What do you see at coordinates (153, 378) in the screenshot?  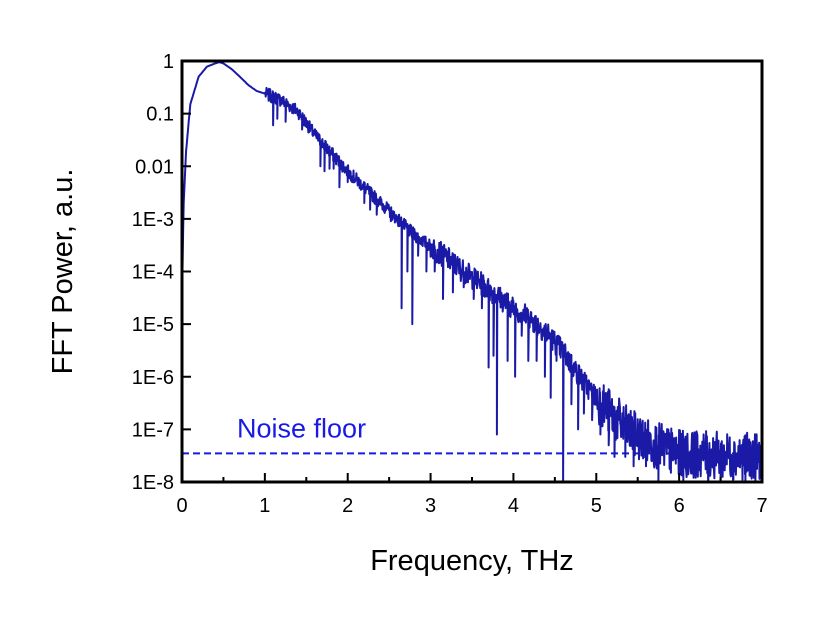 I see `y-tick-label: 1E-6` at bounding box center [153, 378].